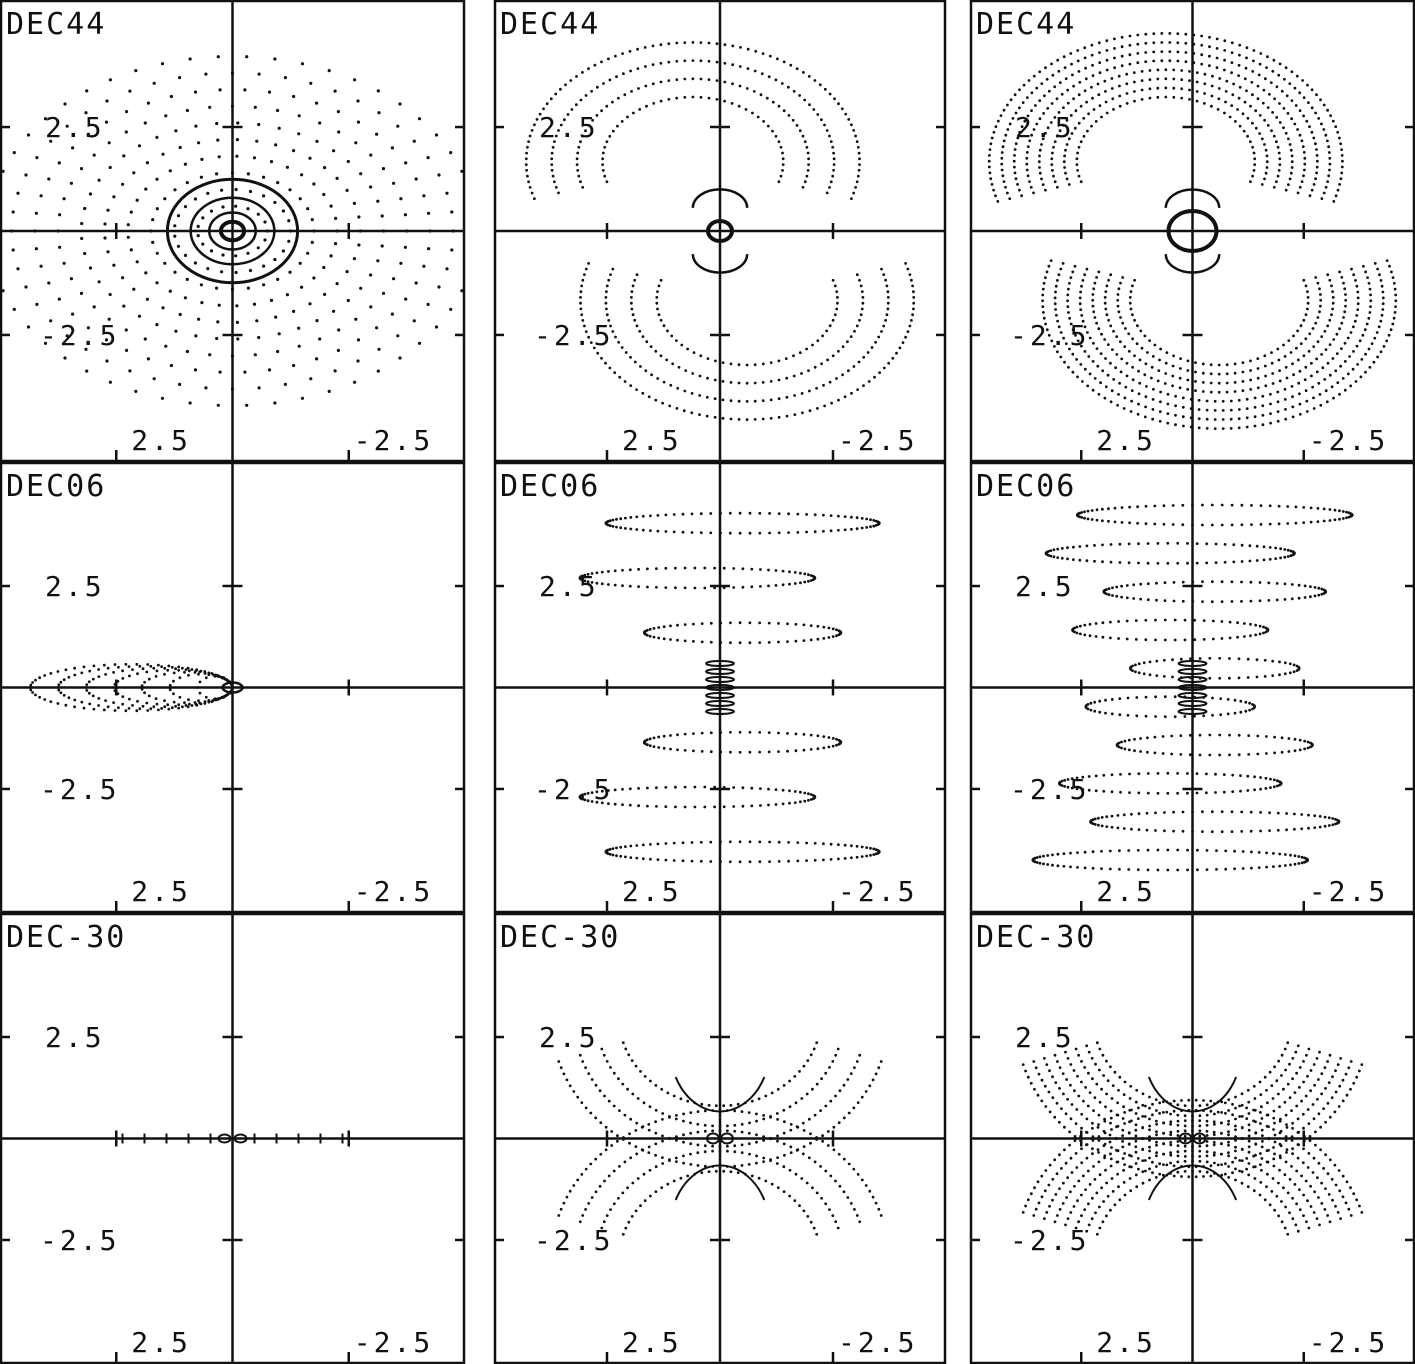 The height and width of the screenshot is (1364, 1415). I want to click on panel-1-dec30: DEC-30 2.5 -2.5 2.5 -2.5, so click(233, 1138).